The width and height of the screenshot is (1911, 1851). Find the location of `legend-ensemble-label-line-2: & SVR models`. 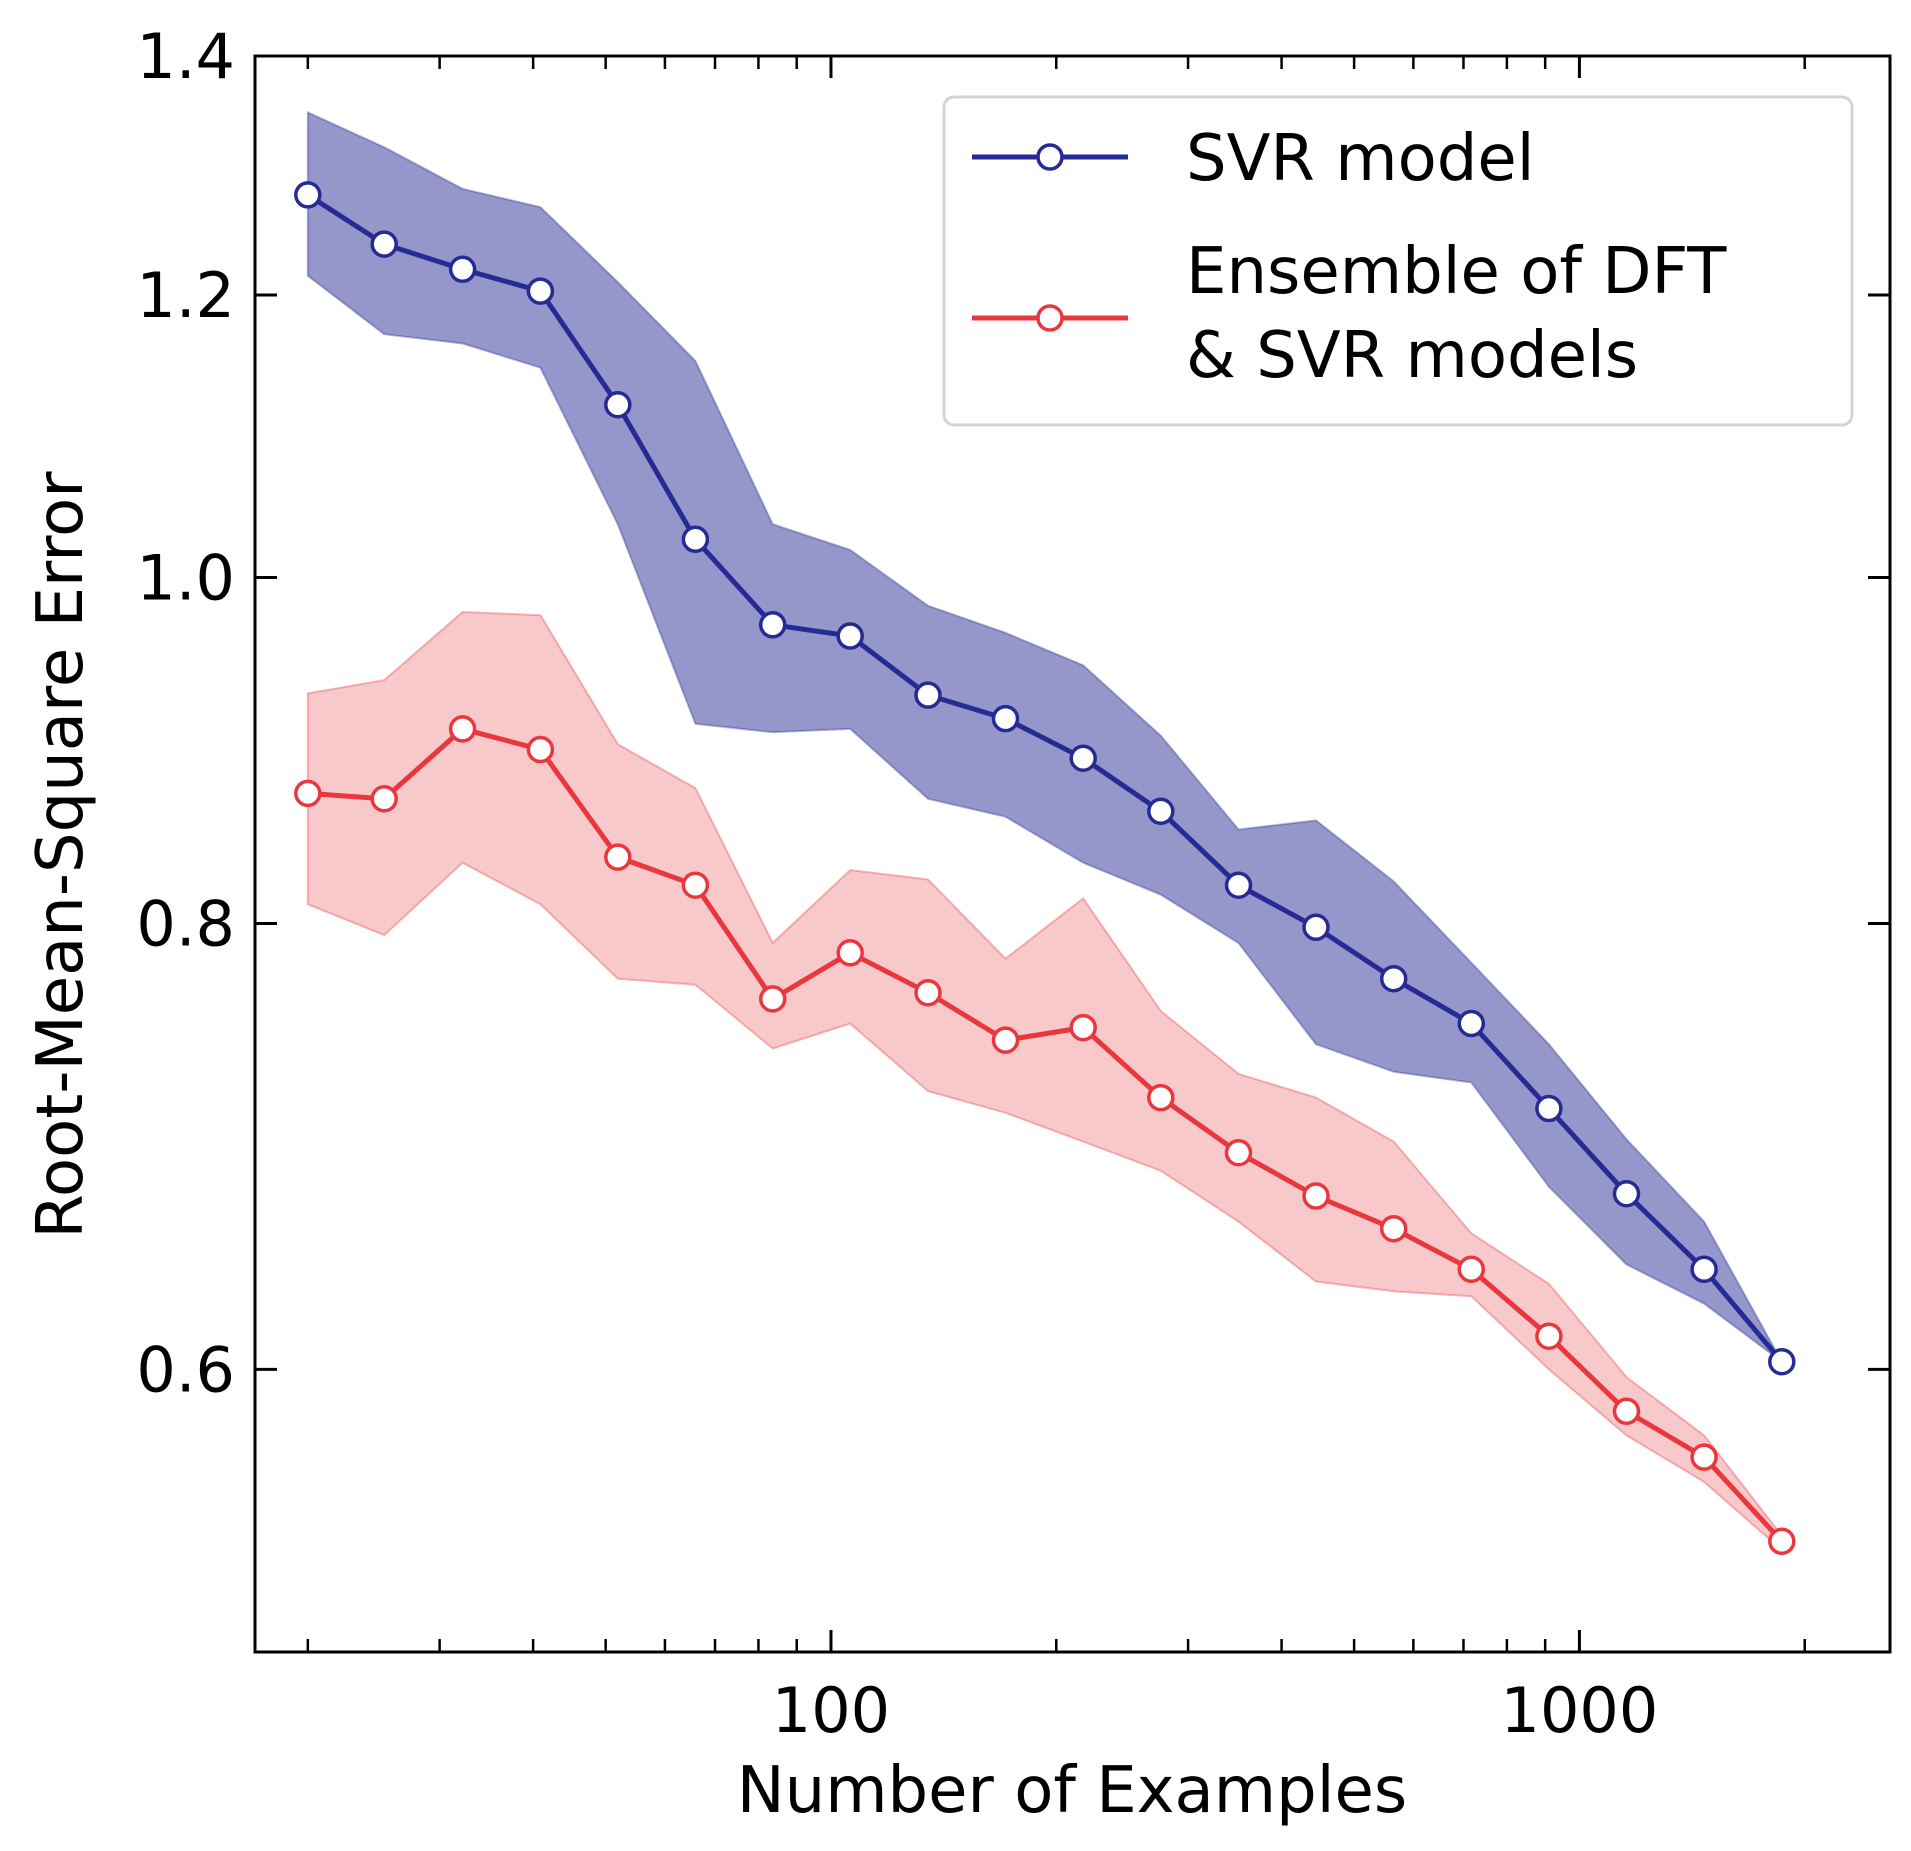

legend-ensemble-label-line-2: & SVR models is located at coordinates (1412, 356).